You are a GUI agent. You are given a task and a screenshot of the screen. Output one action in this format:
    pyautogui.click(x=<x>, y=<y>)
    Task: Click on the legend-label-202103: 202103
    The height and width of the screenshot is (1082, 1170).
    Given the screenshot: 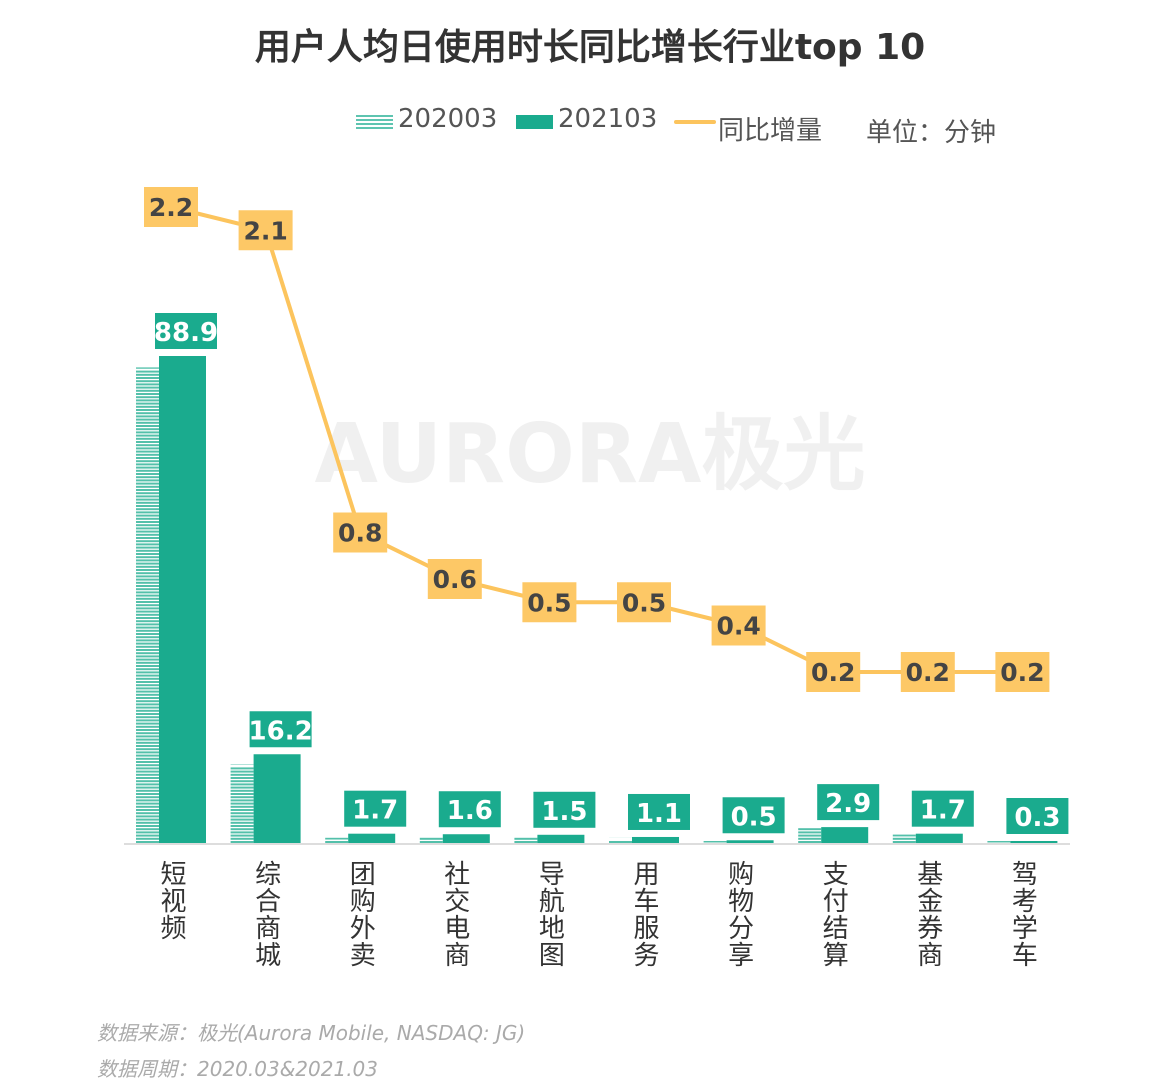 What is the action you would take?
    pyautogui.click(x=607, y=119)
    